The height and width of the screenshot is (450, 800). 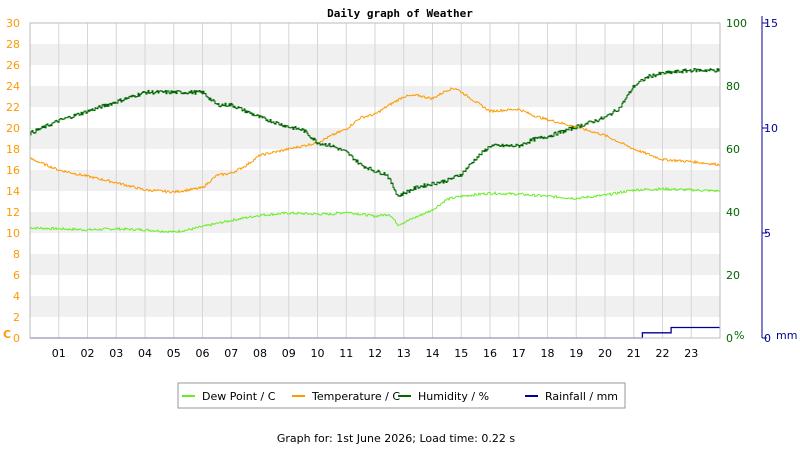 What do you see at coordinates (318, 353) in the screenshot?
I see `x-tick-label: 10` at bounding box center [318, 353].